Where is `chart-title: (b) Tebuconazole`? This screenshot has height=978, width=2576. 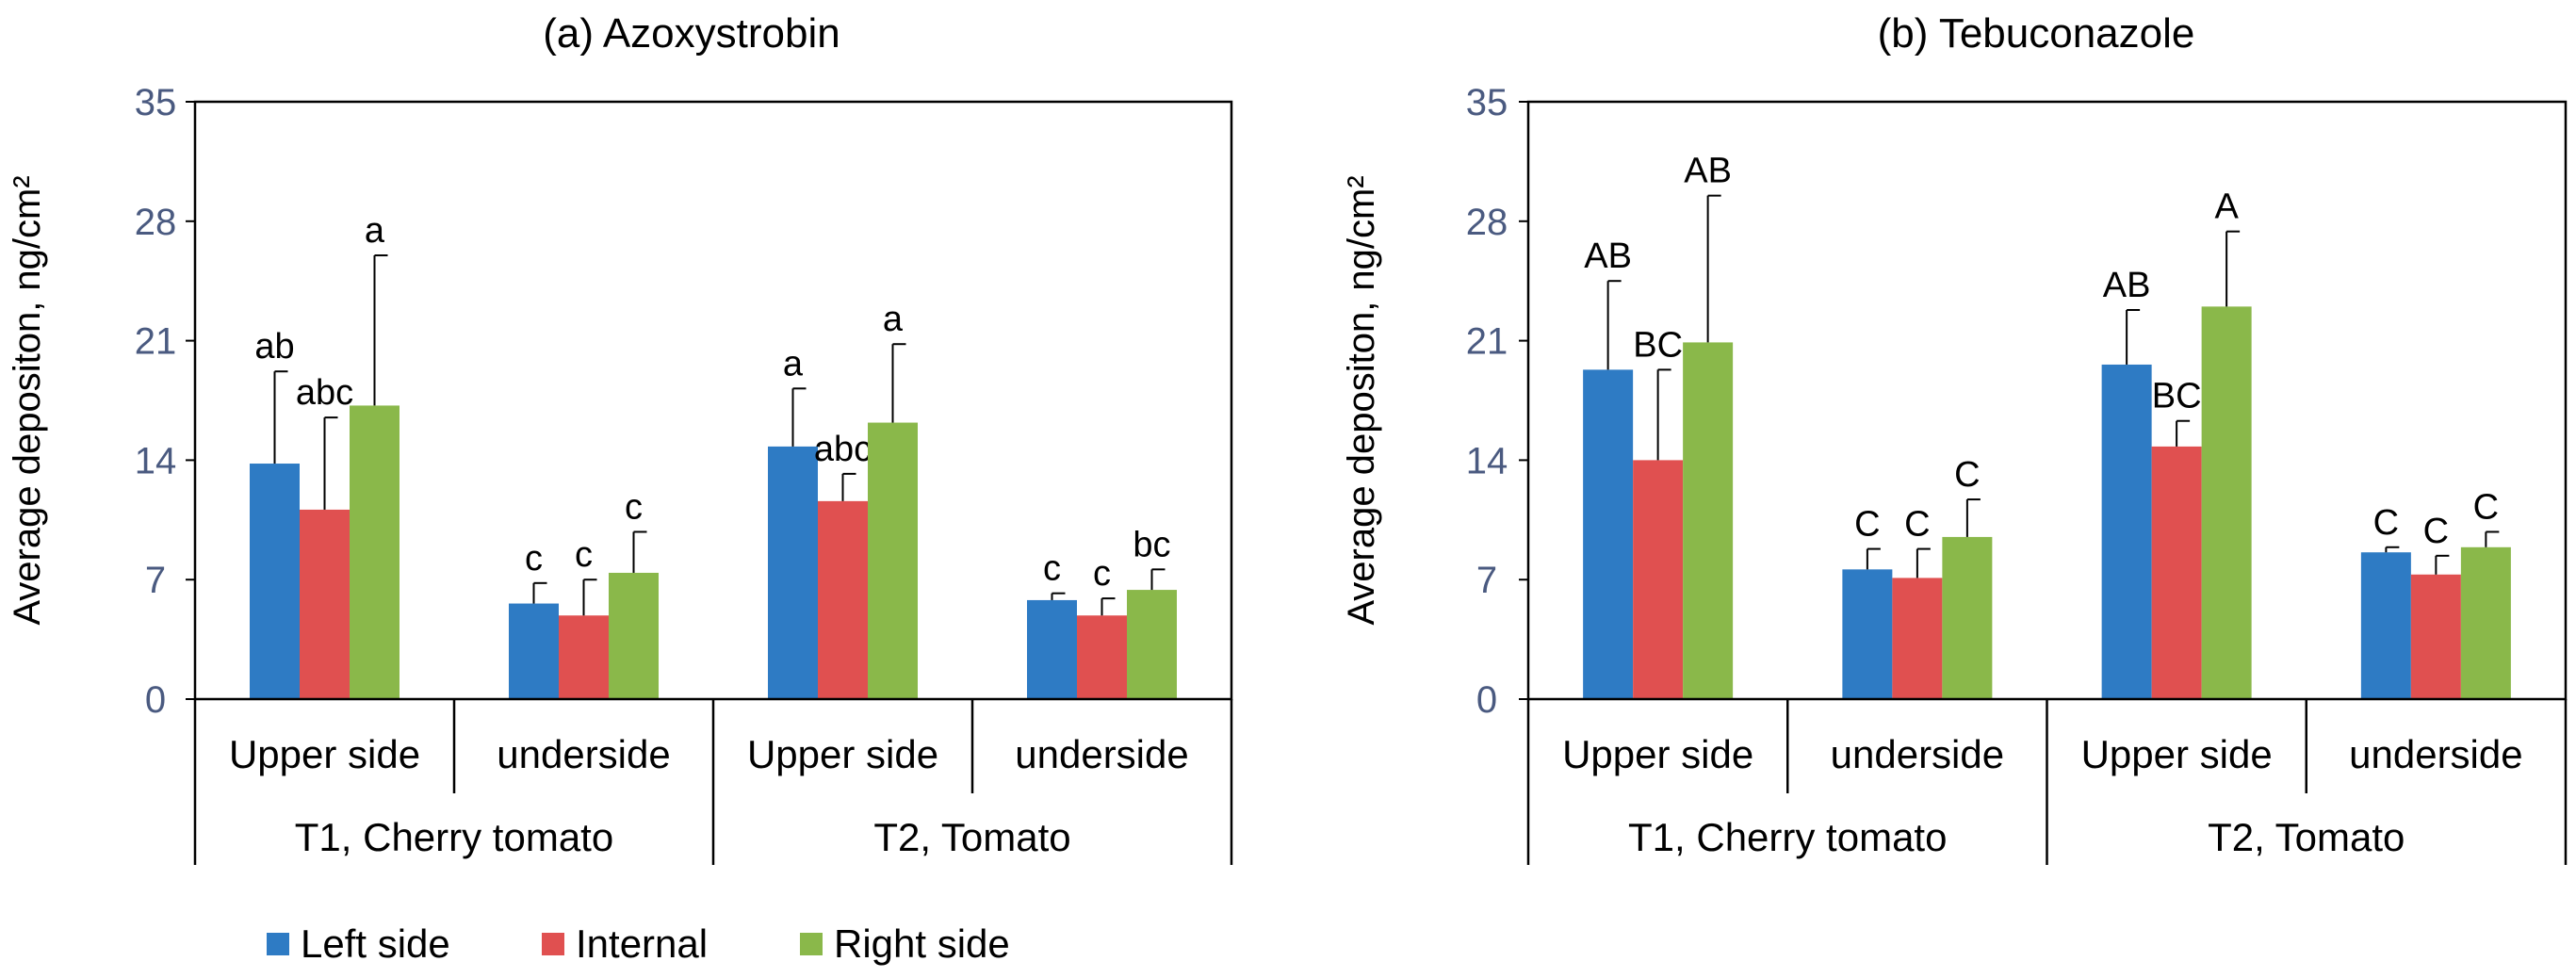
chart-title: (b) Tebuconazole is located at coordinates (2036, 34).